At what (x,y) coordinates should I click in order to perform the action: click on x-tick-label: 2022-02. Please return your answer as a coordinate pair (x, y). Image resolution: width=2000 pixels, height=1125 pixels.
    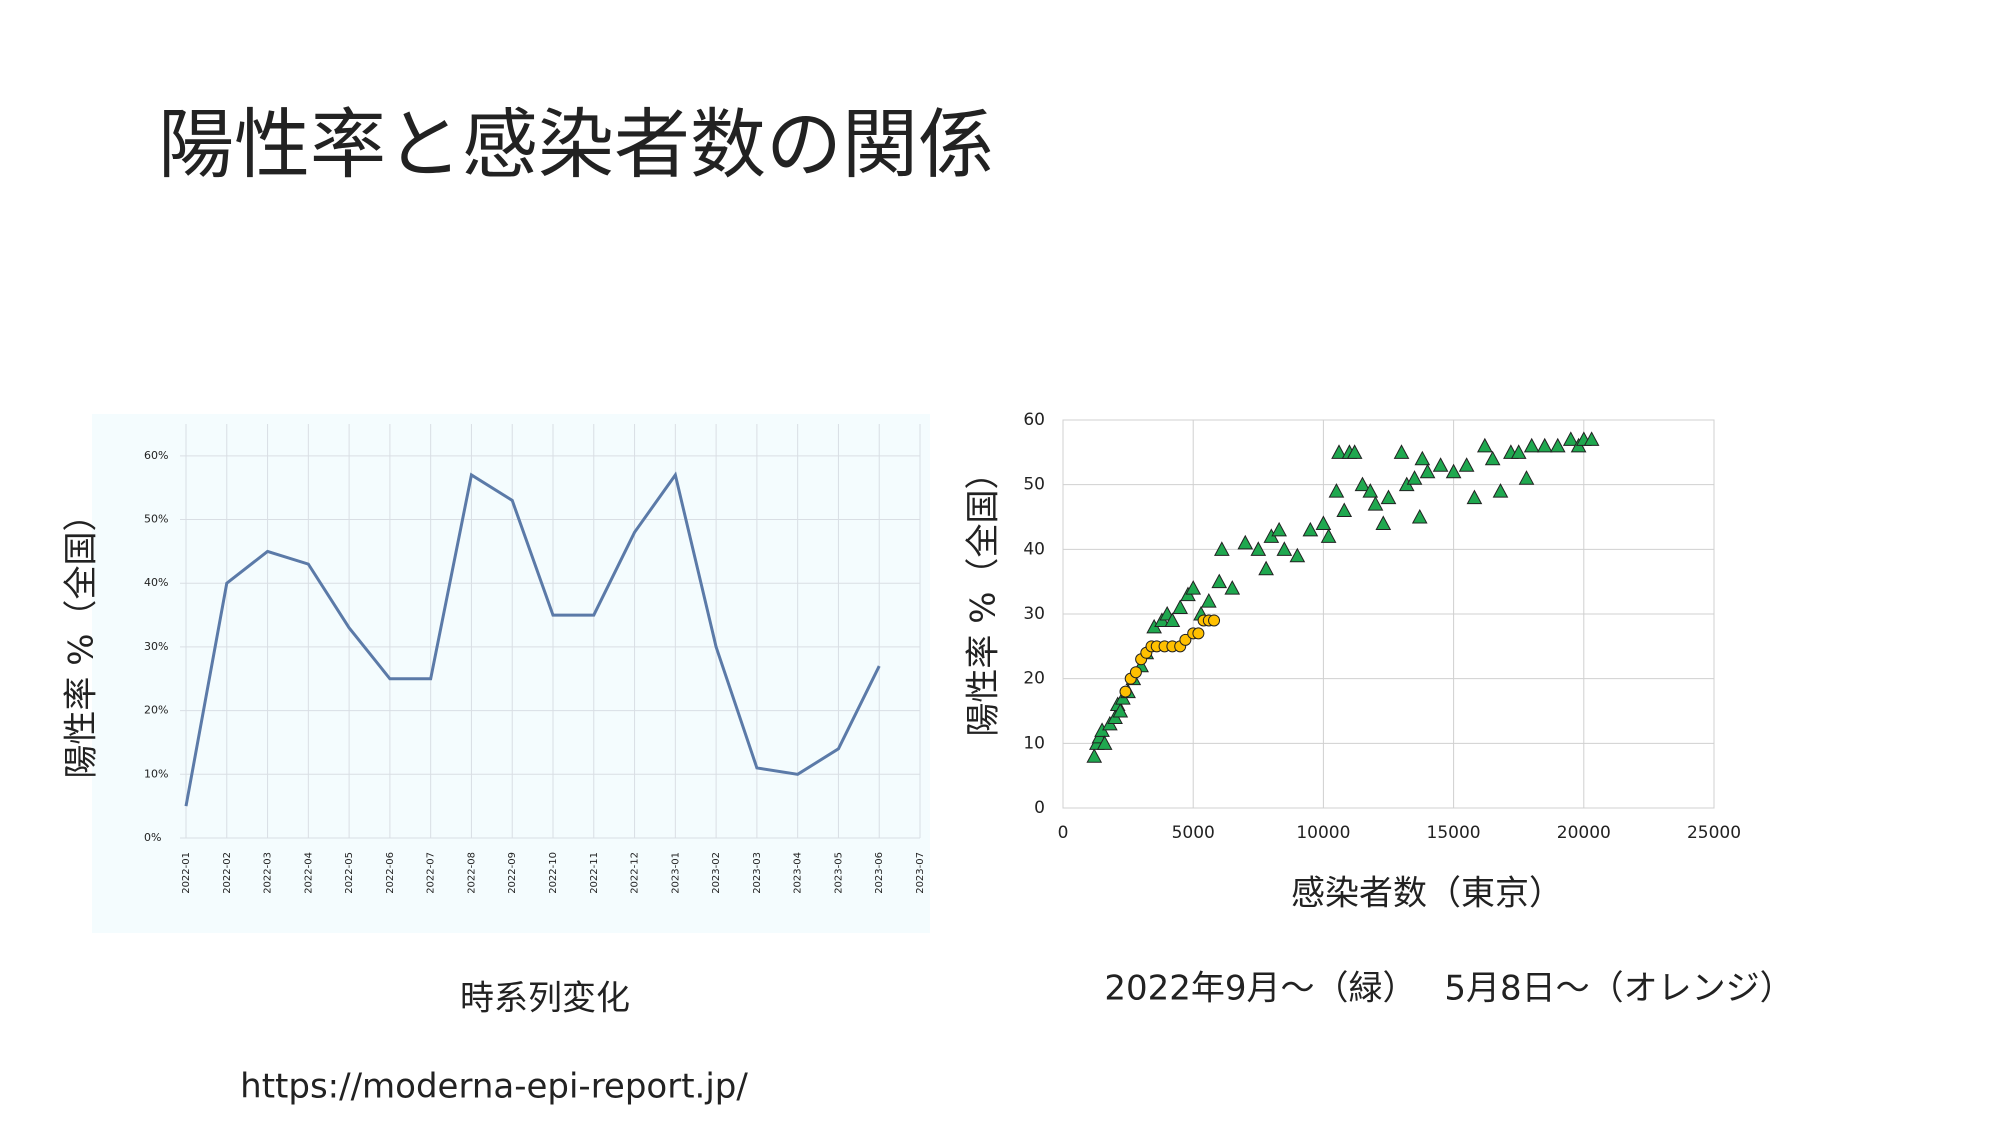
    Looking at the image, I should click on (227, 873).